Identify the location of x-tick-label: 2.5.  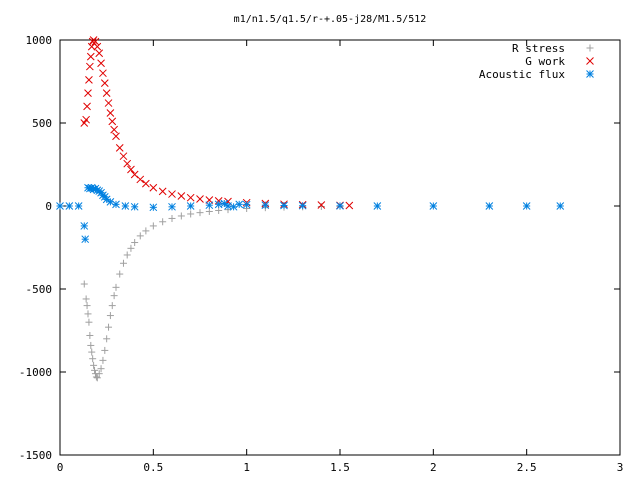
(527, 467).